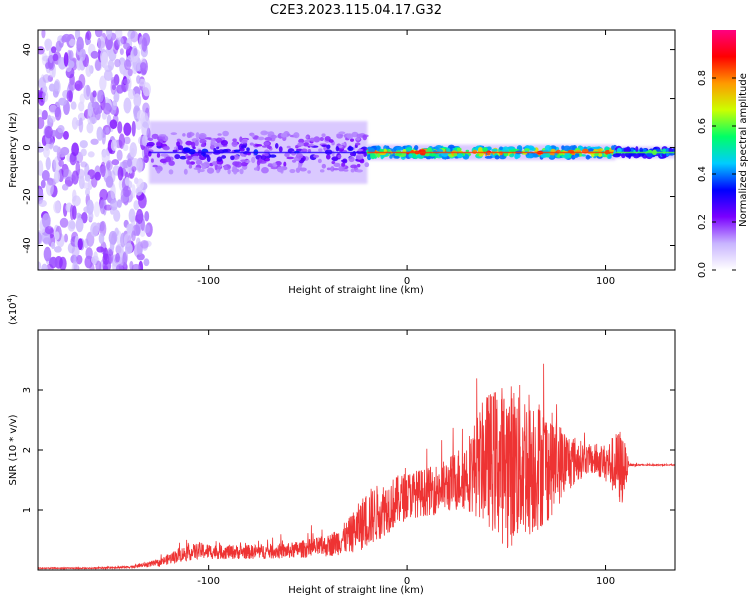 Image resolution: width=750 pixels, height=600 pixels. I want to click on y-tick-label: 3, so click(27, 390).